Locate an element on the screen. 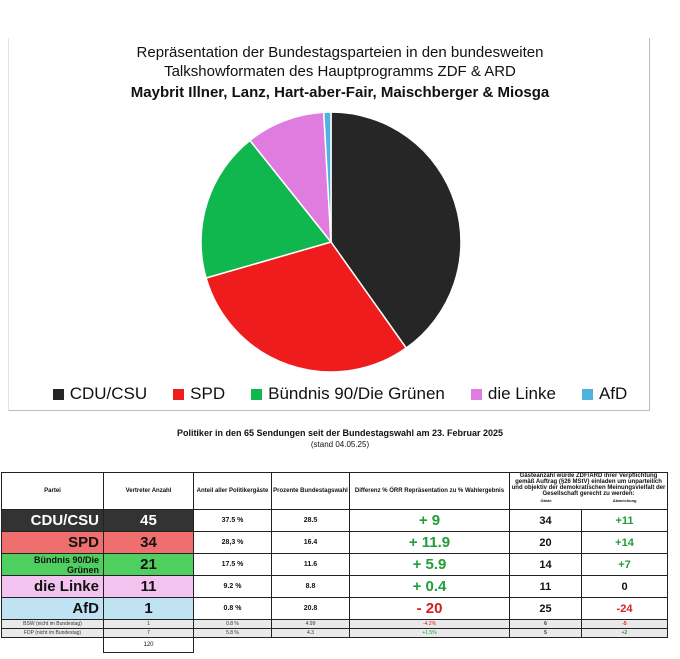 The image size is (680, 659). diff-value: + 9 is located at coordinates (429, 520).